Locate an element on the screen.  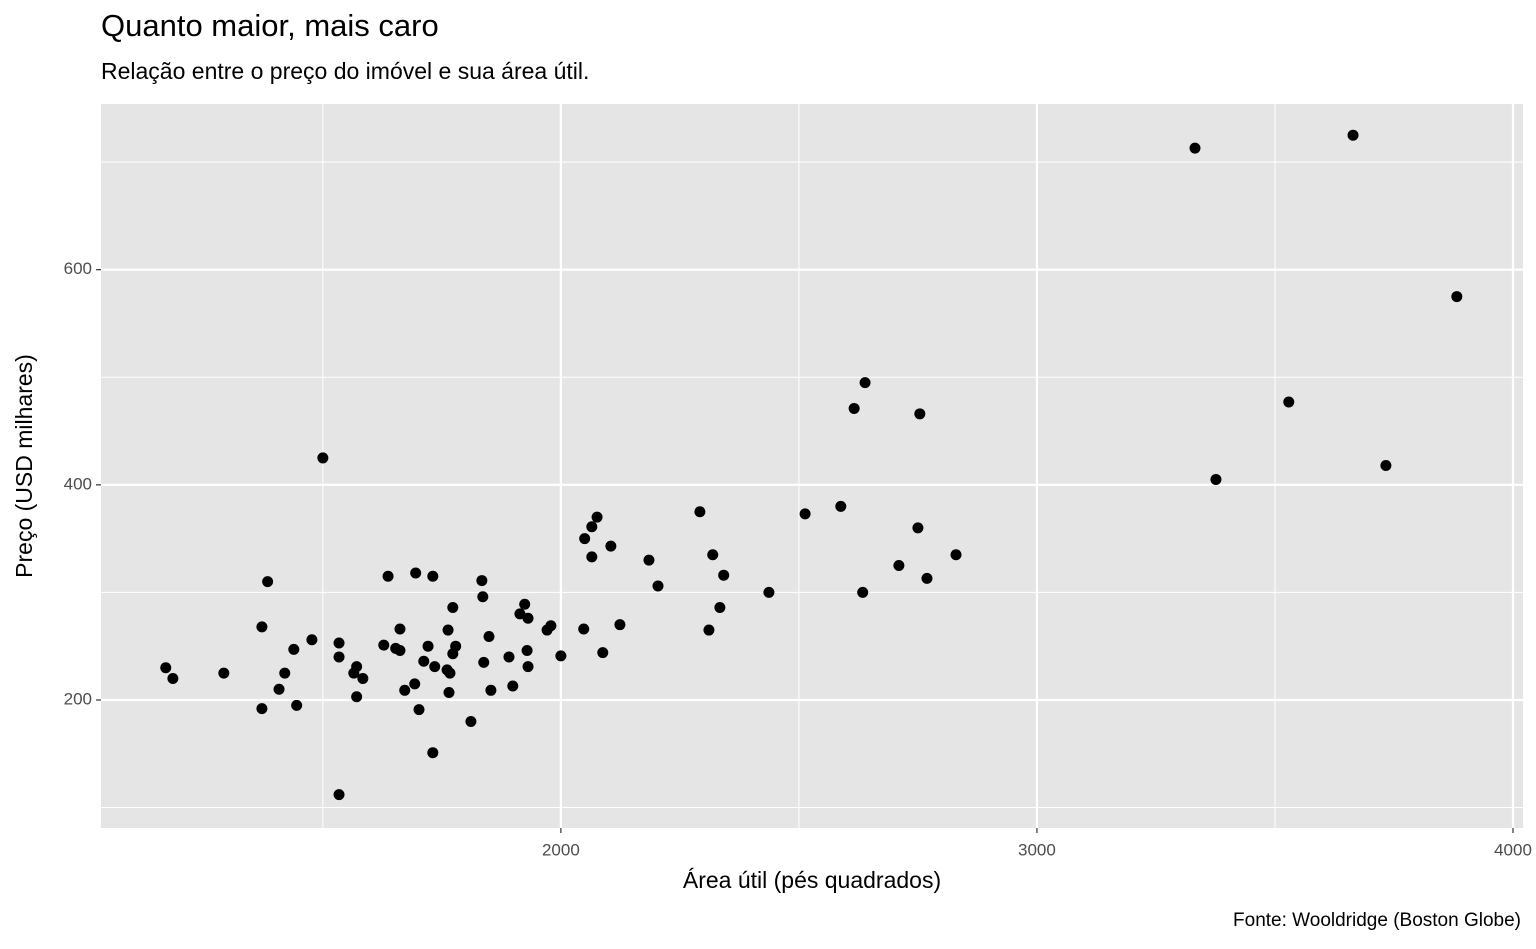
x-tick-label: 3000 is located at coordinates (1037, 849).